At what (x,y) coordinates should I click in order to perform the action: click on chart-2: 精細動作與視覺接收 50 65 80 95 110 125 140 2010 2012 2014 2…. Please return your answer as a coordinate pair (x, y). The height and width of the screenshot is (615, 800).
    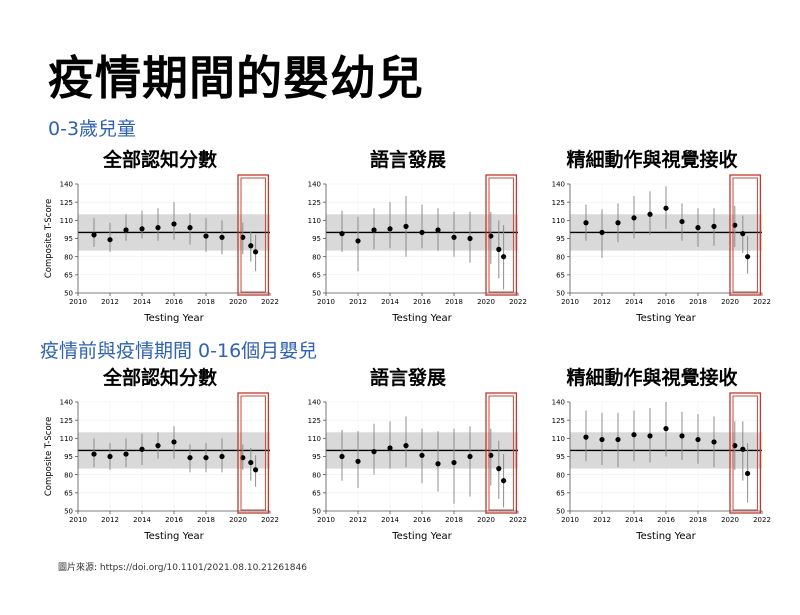
    Looking at the image, I should click on (652, 243).